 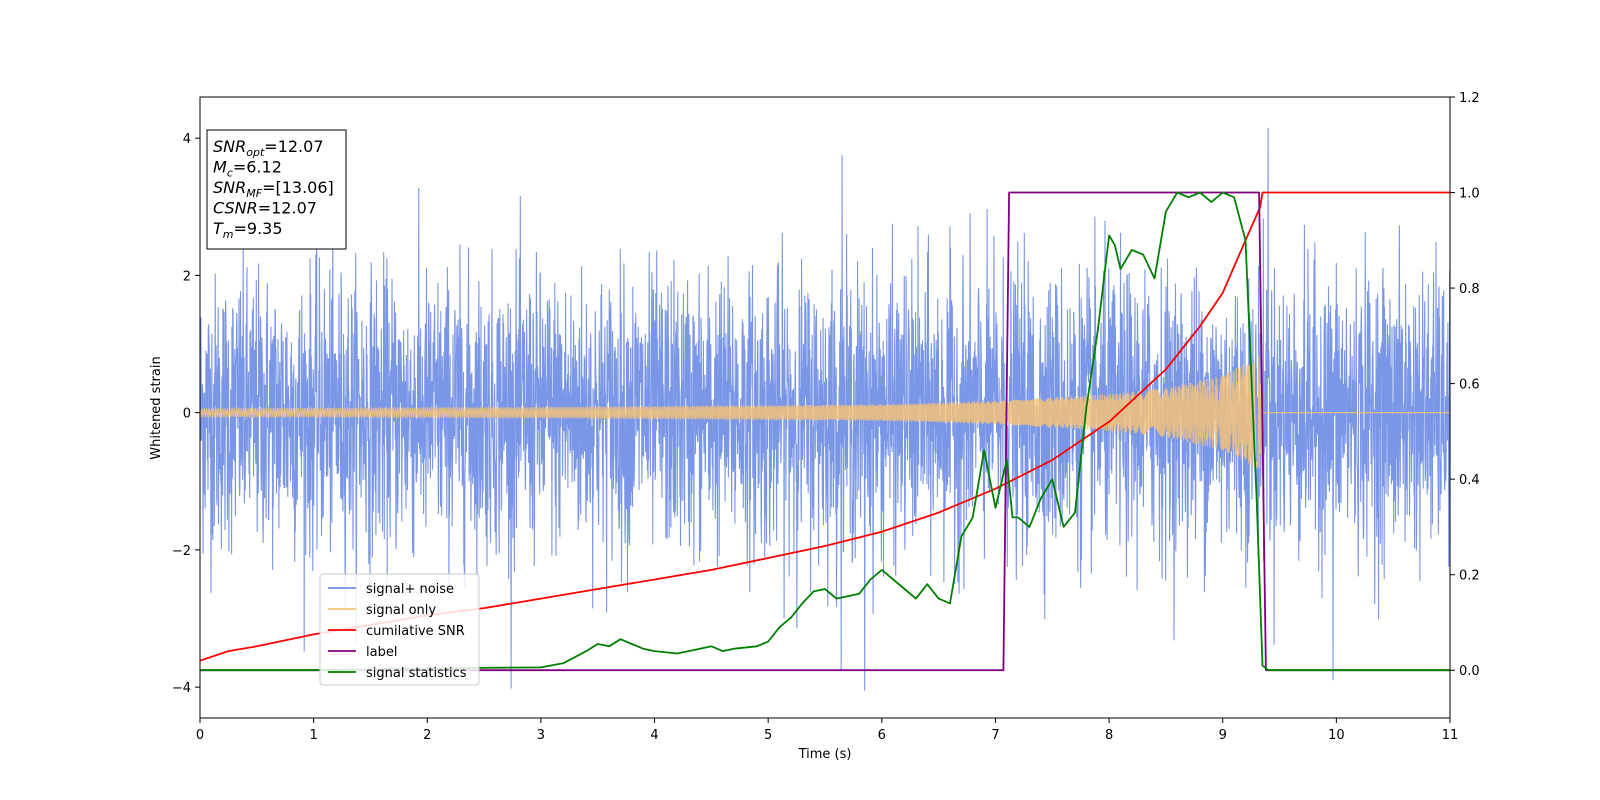 What do you see at coordinates (1469, 98) in the screenshot?
I see `y-tick-label-right: 1.2` at bounding box center [1469, 98].